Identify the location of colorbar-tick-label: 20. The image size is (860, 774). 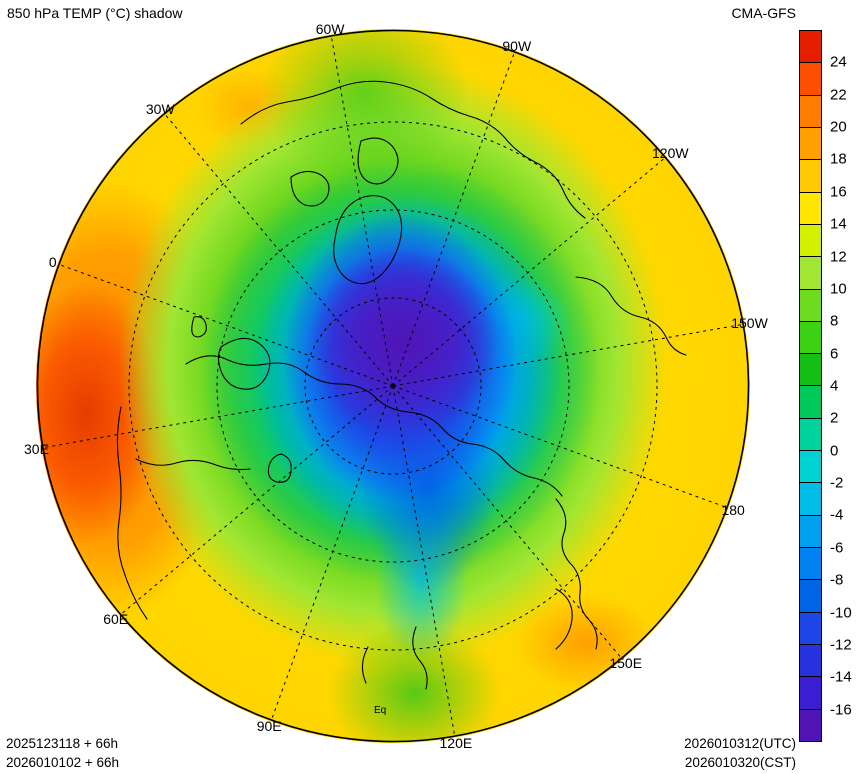
(838, 127).